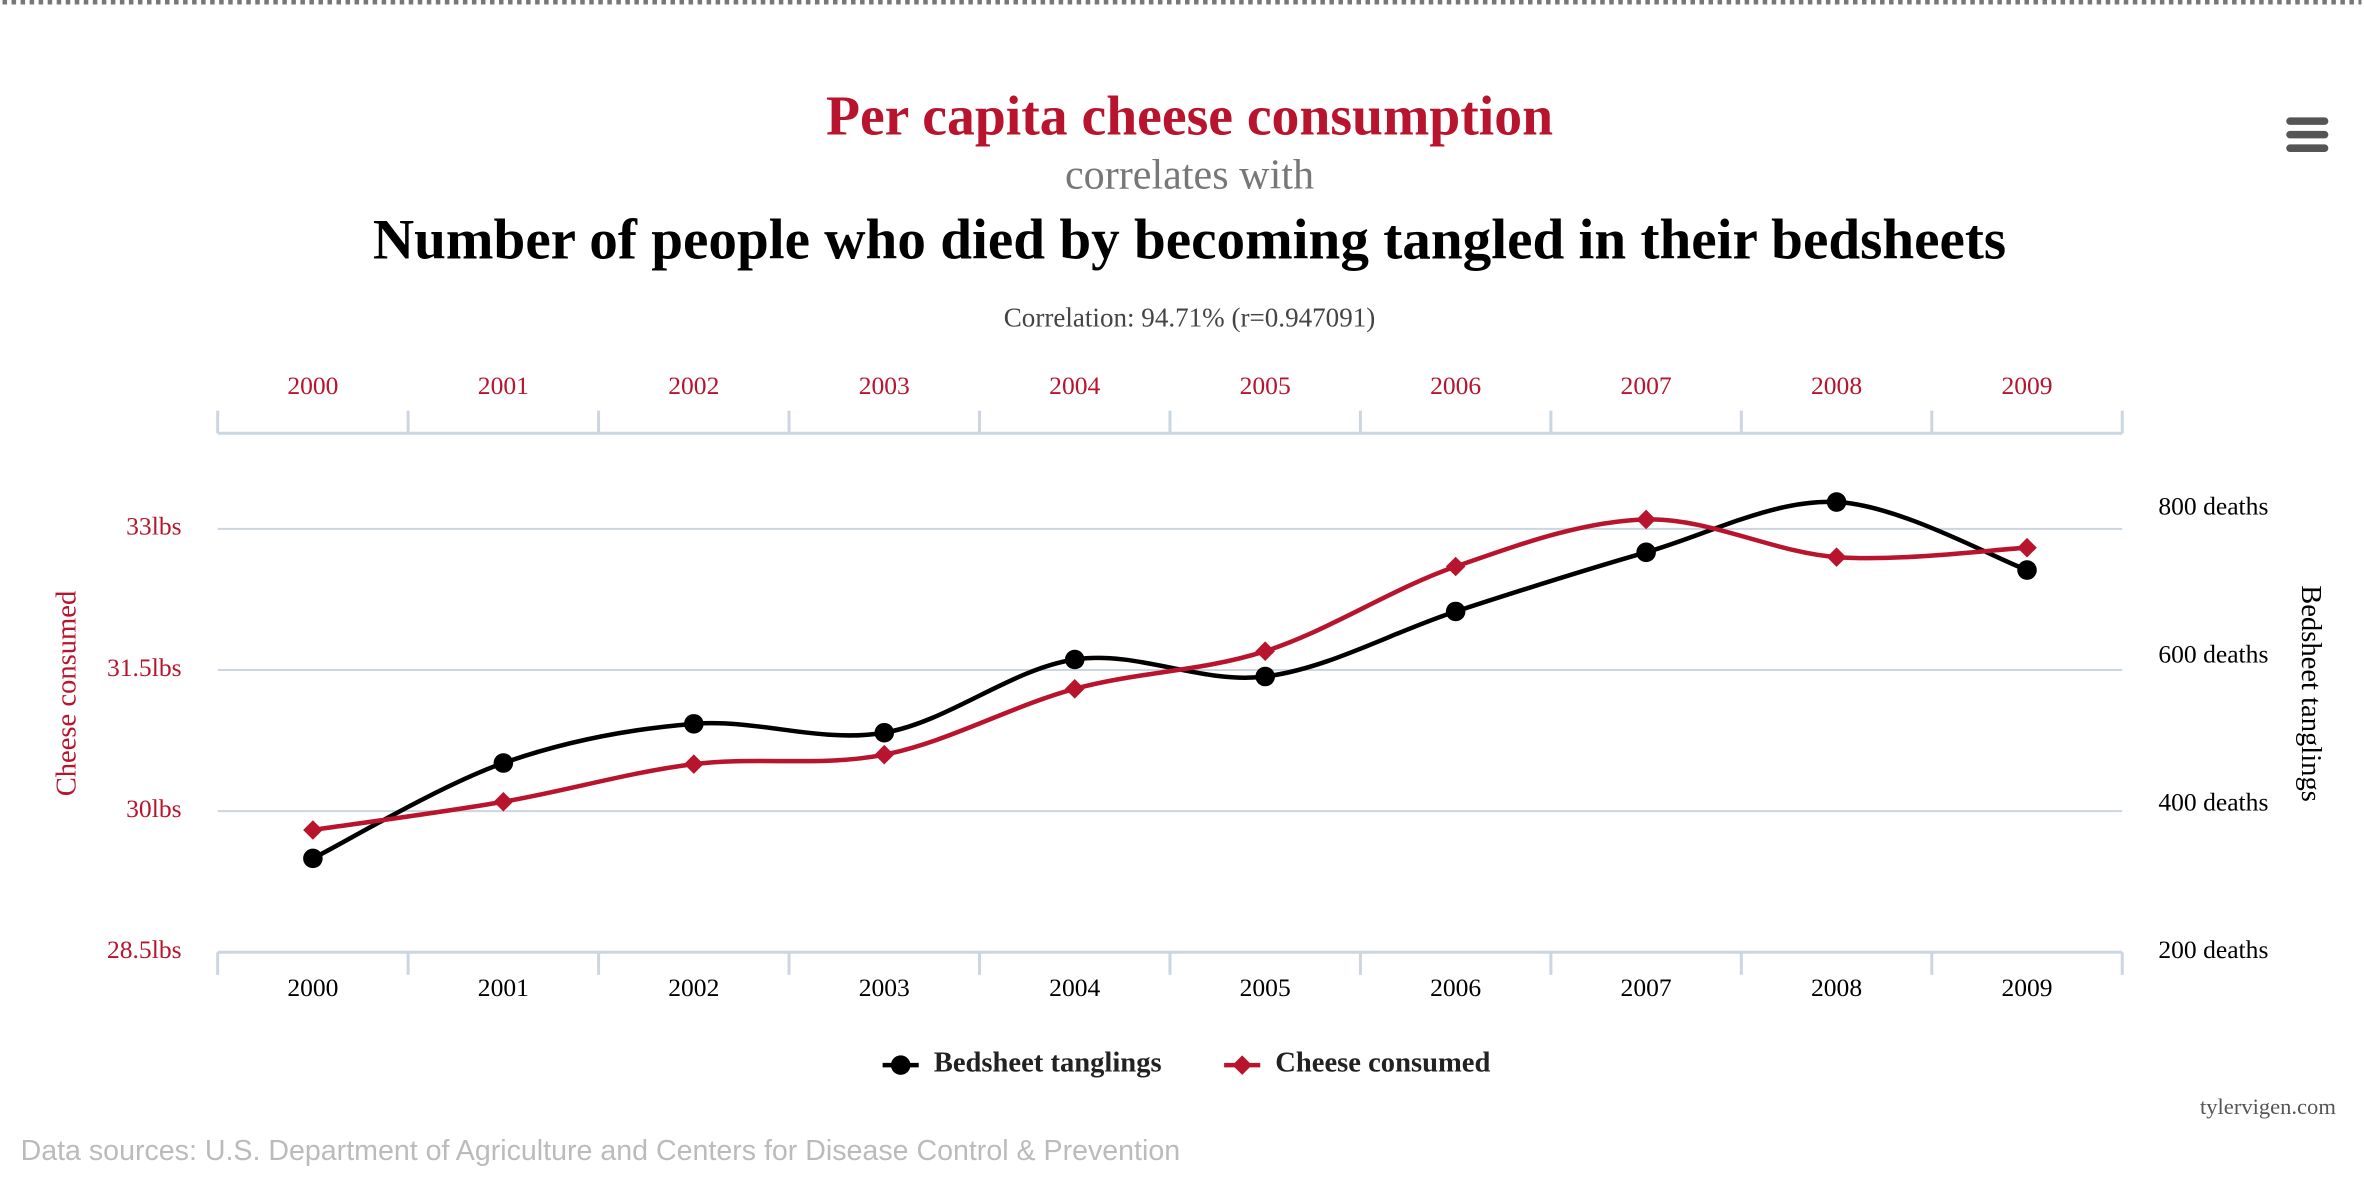 Image resolution: width=2364 pixels, height=1193 pixels. What do you see at coordinates (1074, 987) in the screenshot?
I see `x-tick-label: 2004` at bounding box center [1074, 987].